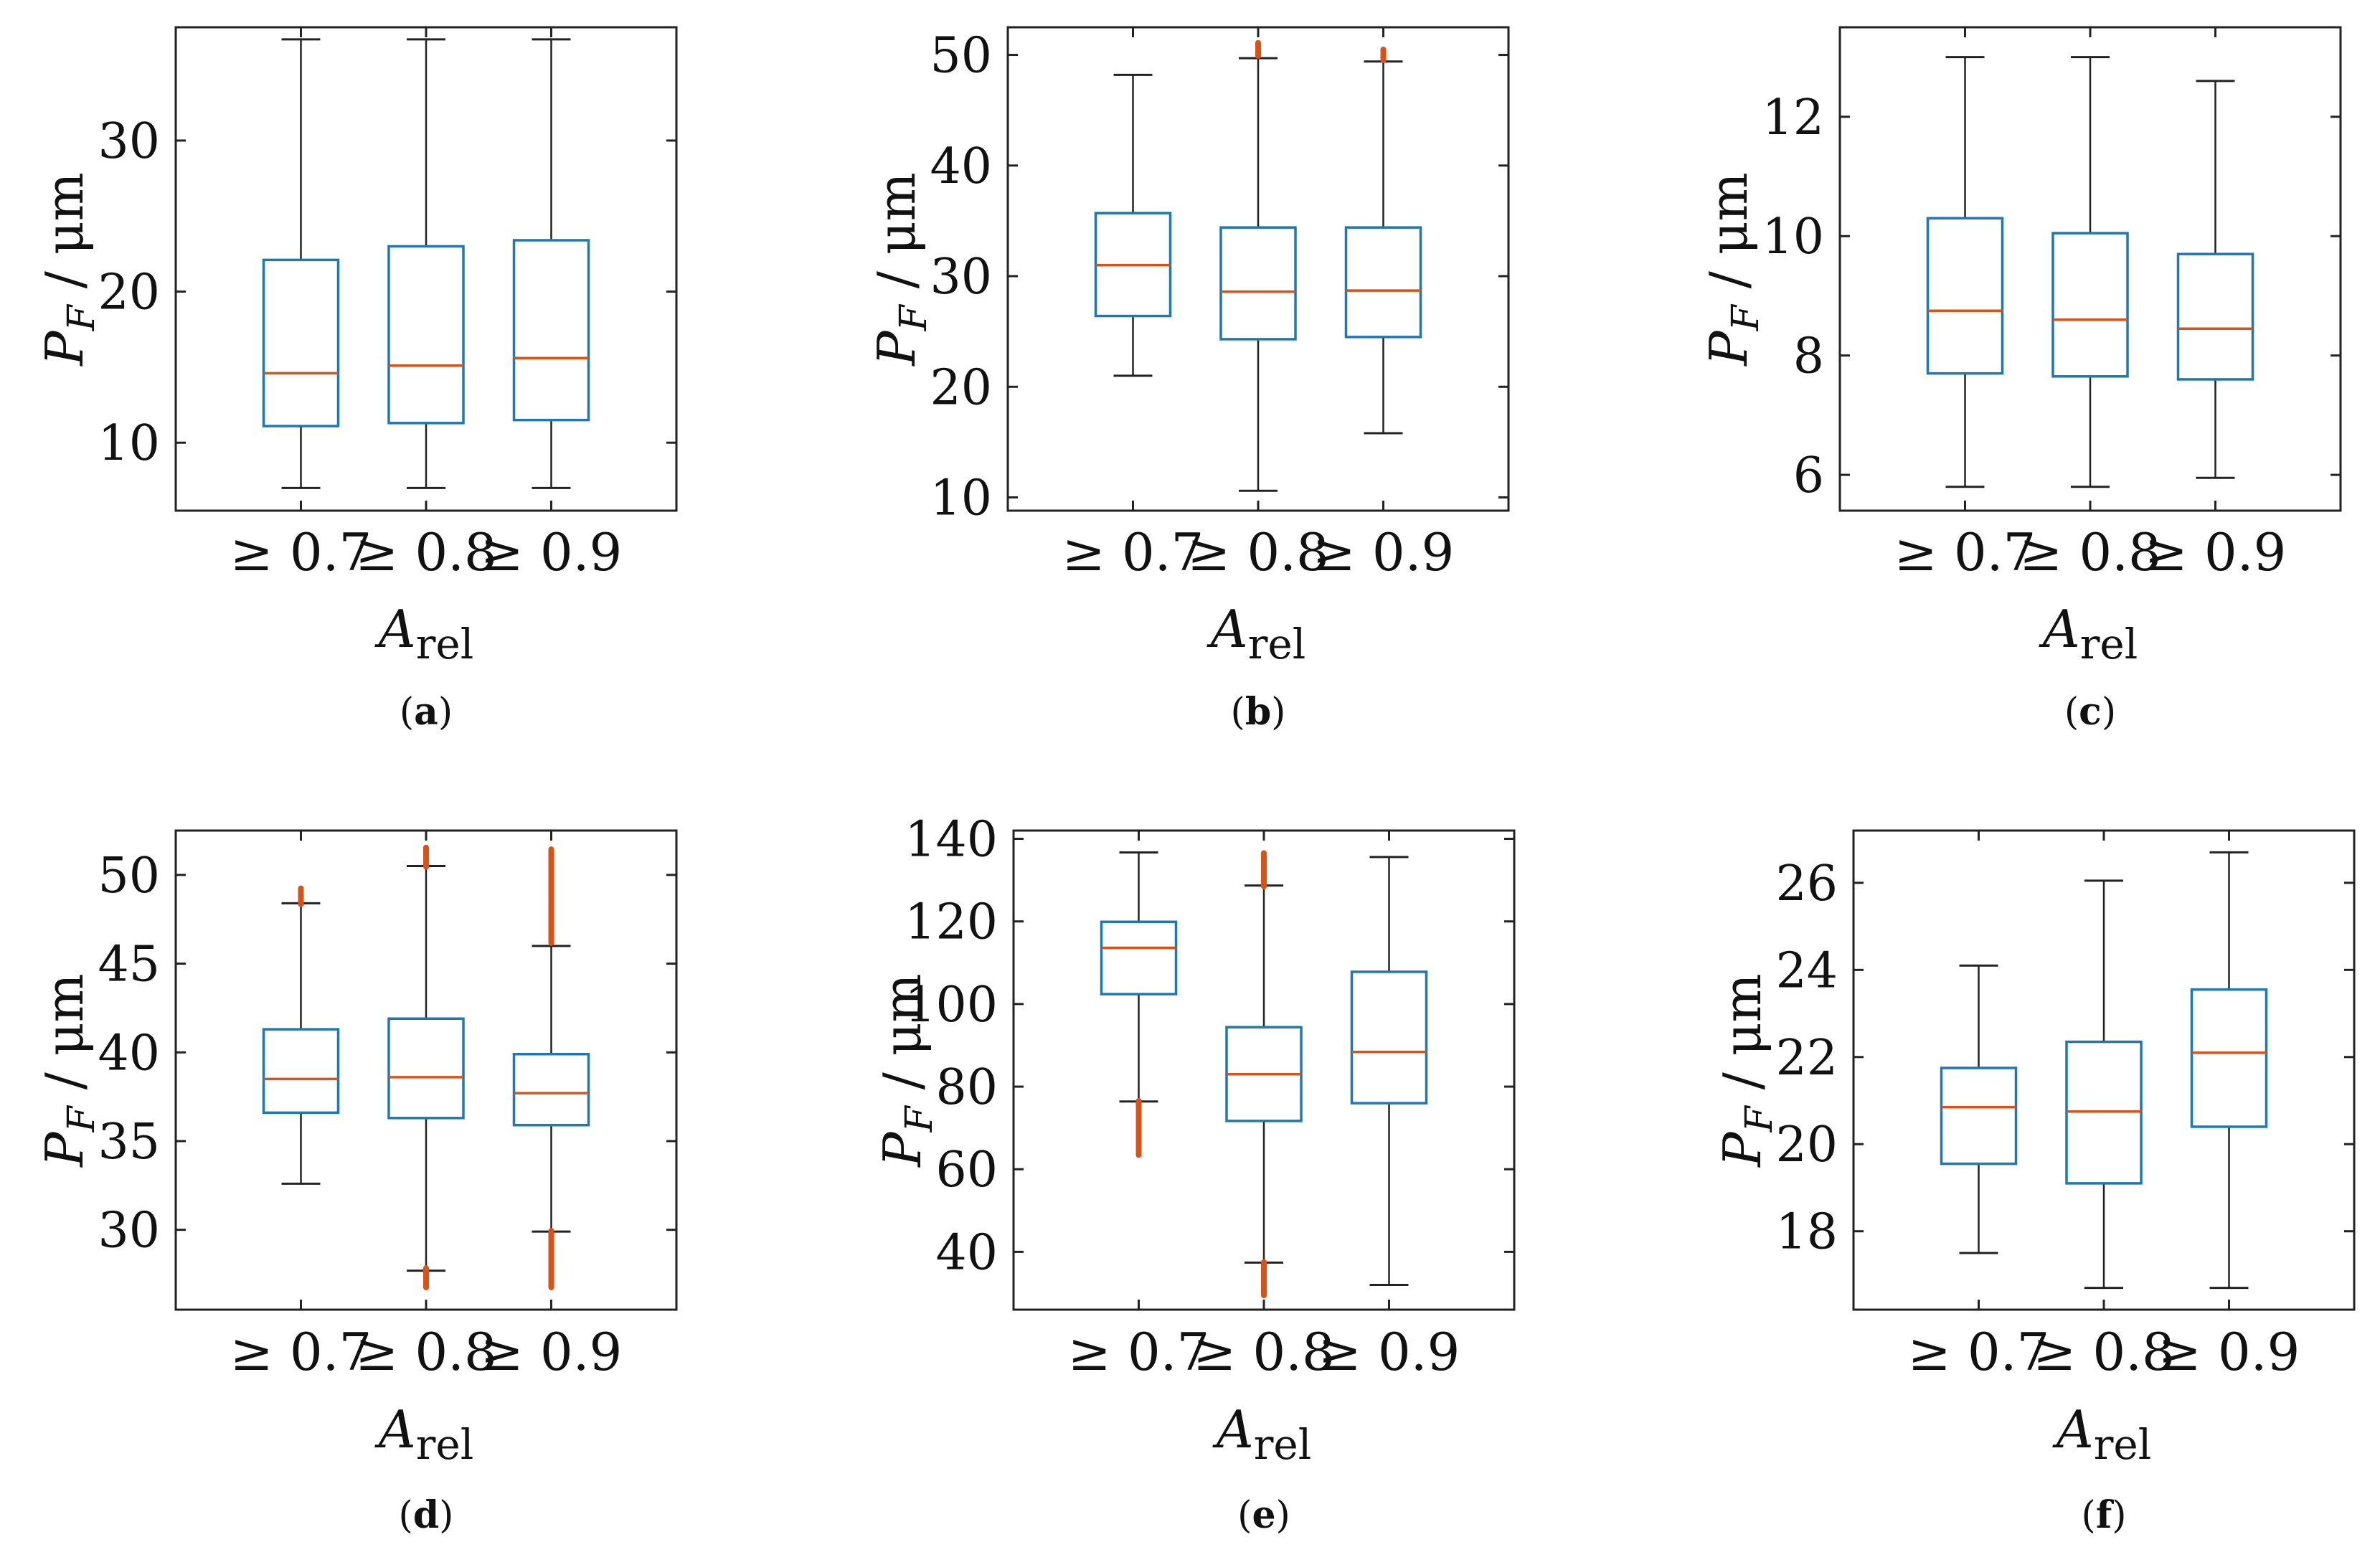  What do you see at coordinates (1793, 118) in the screenshot?
I see `y-tick-label: 12` at bounding box center [1793, 118].